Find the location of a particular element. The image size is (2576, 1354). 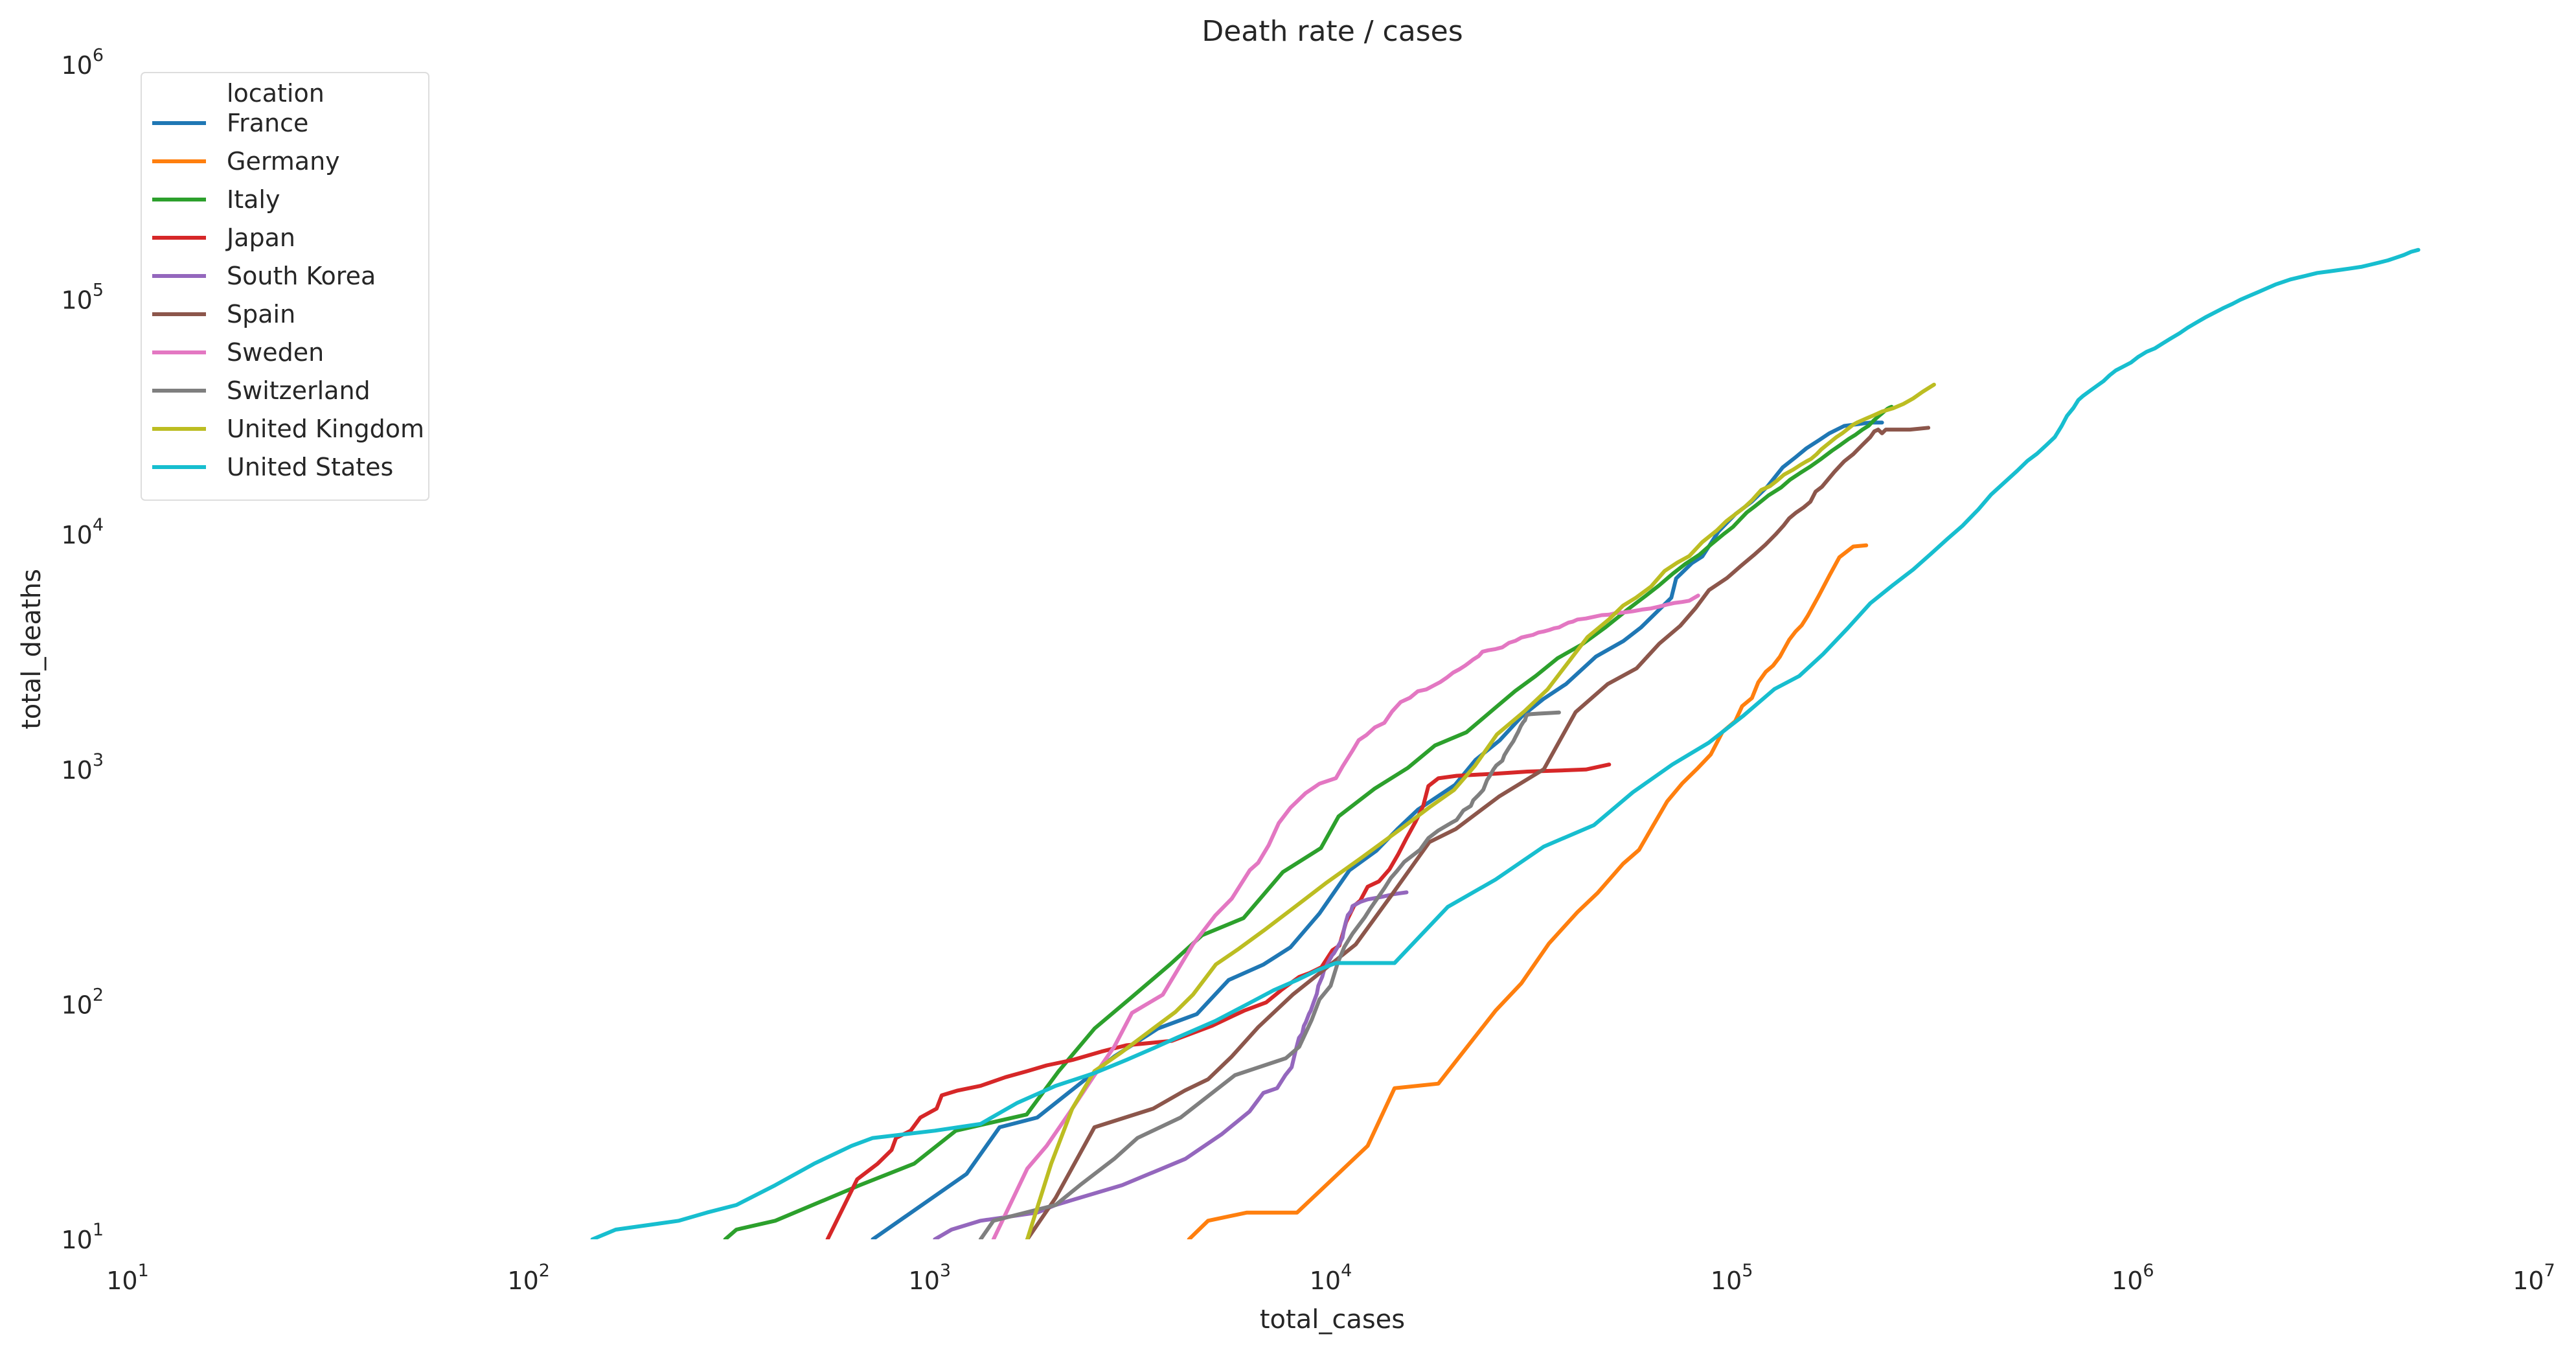

legend-label: United States is located at coordinates (310, 467).